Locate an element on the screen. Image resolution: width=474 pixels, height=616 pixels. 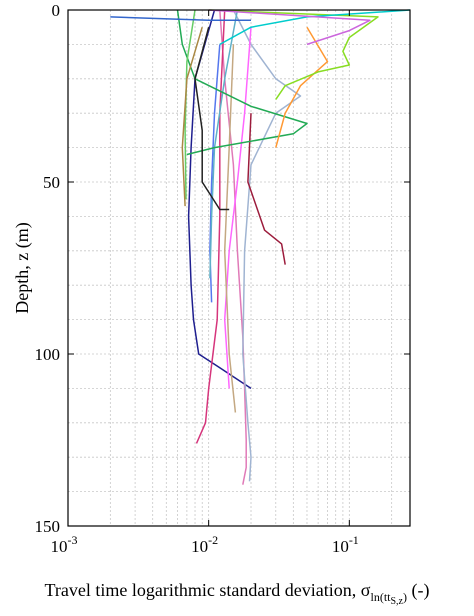
y-axis-title: Depth, z (m) is located at coordinates (22, 267).